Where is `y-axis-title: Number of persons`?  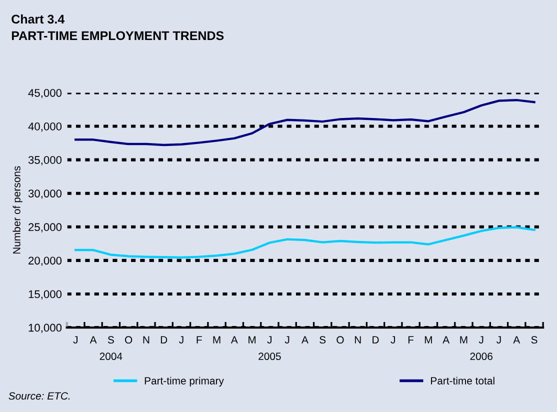 y-axis-title: Number of persons is located at coordinates (17, 210).